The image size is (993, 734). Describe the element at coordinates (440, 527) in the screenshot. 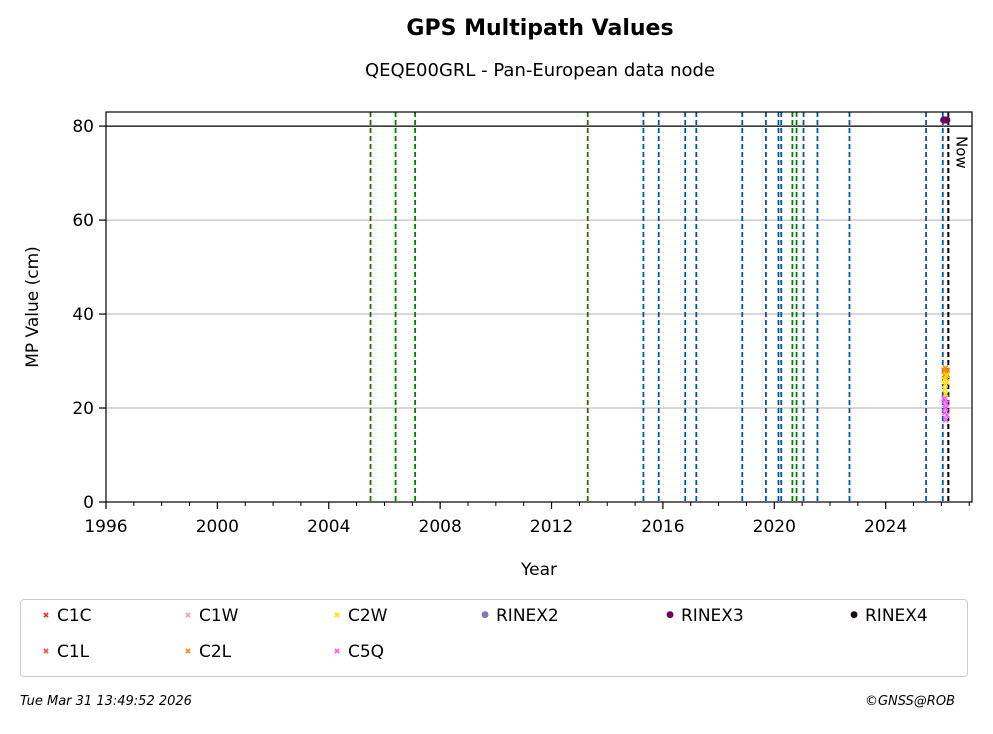

I see `x-tick-label: 2008` at that location.